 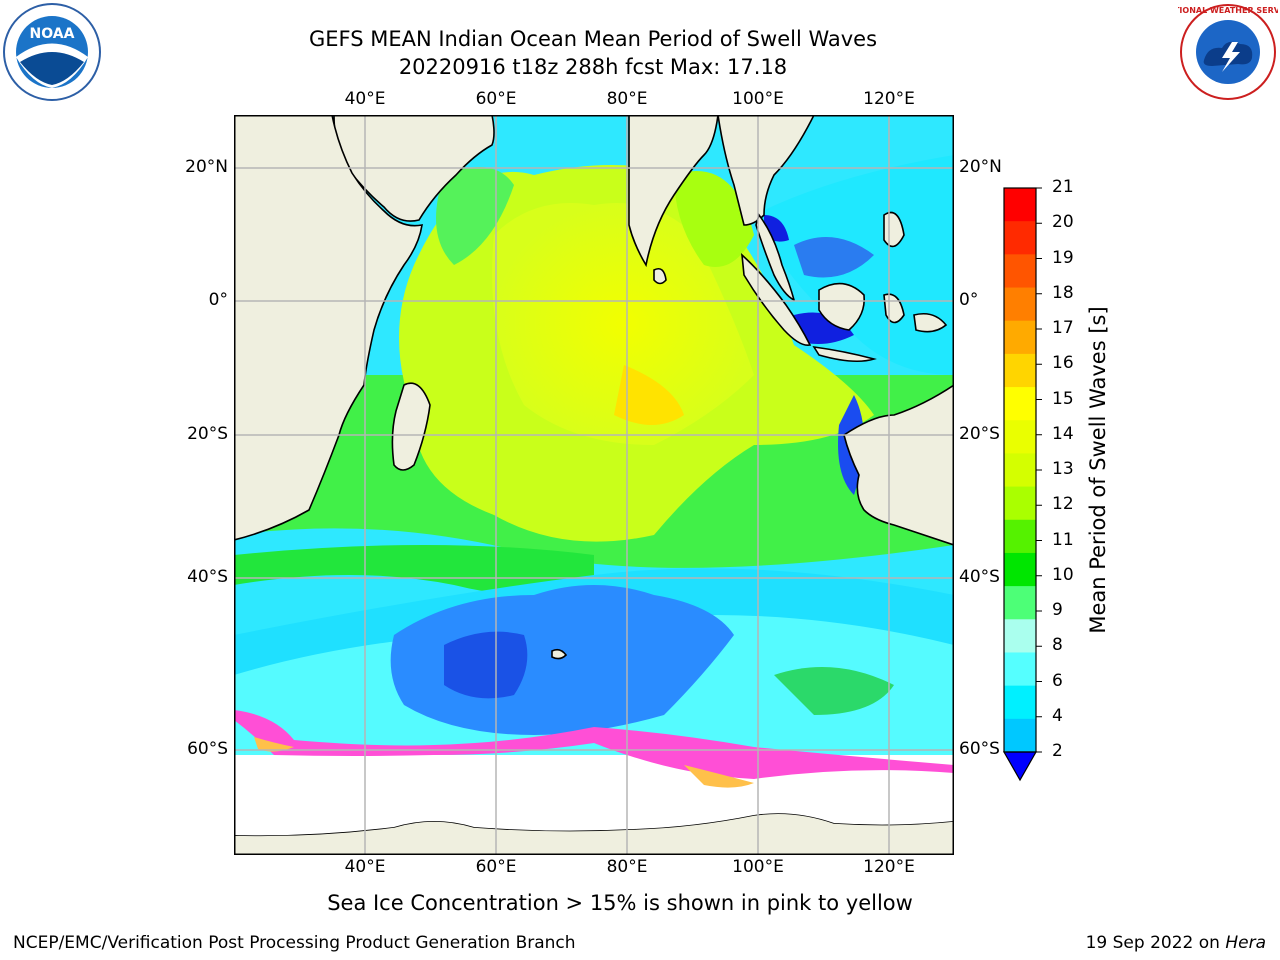 What do you see at coordinates (496, 99) in the screenshot?
I see `lon-tick-top-1: 60°E` at bounding box center [496, 99].